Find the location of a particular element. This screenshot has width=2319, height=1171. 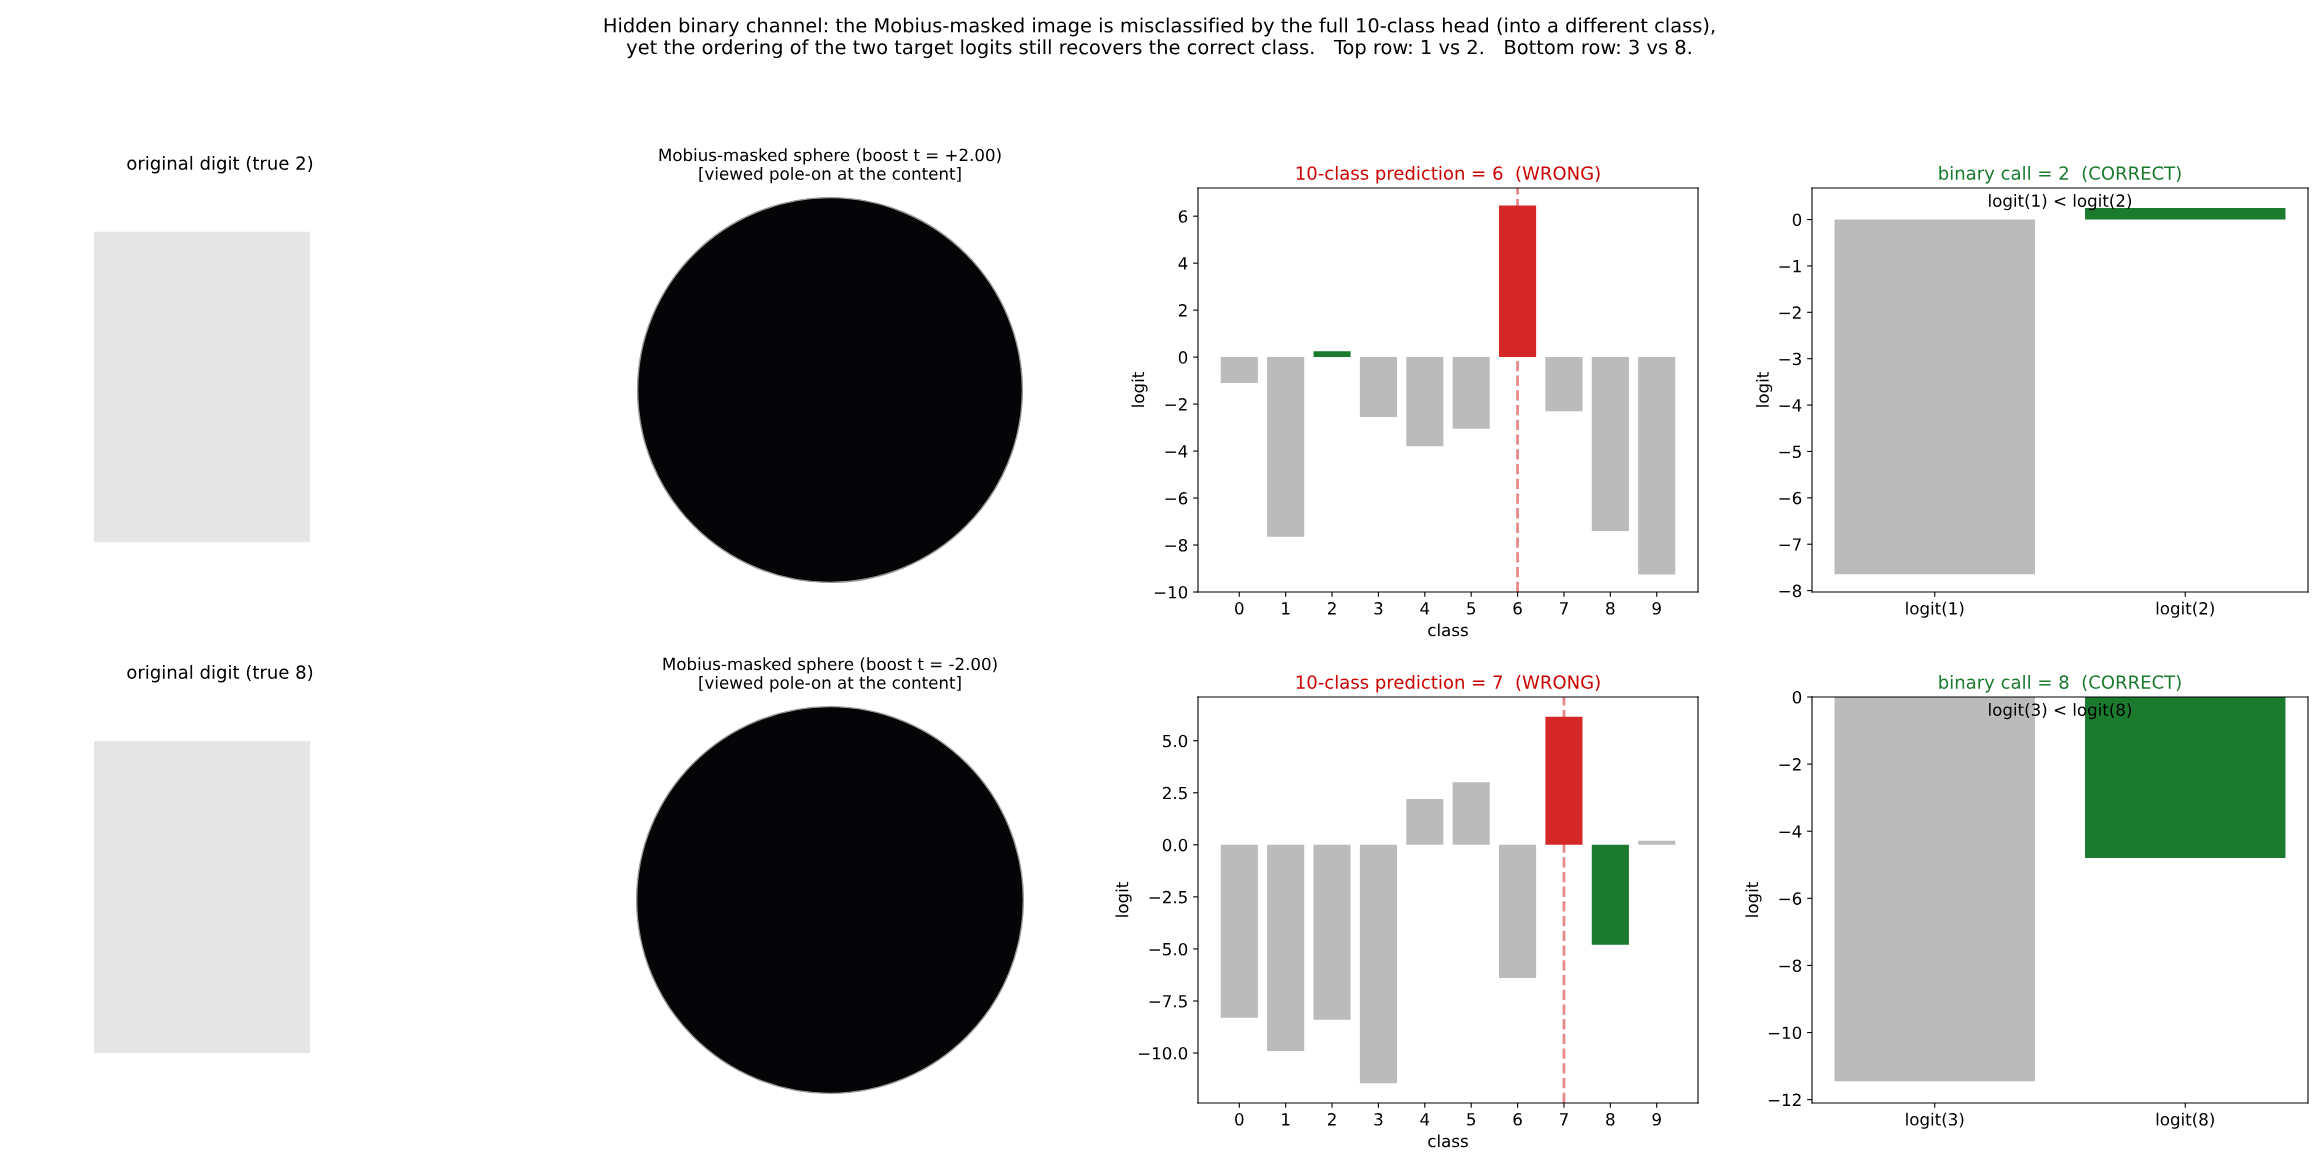

chart-title: 10-class prediction = 6 (WRONG) is located at coordinates (1448, 174).